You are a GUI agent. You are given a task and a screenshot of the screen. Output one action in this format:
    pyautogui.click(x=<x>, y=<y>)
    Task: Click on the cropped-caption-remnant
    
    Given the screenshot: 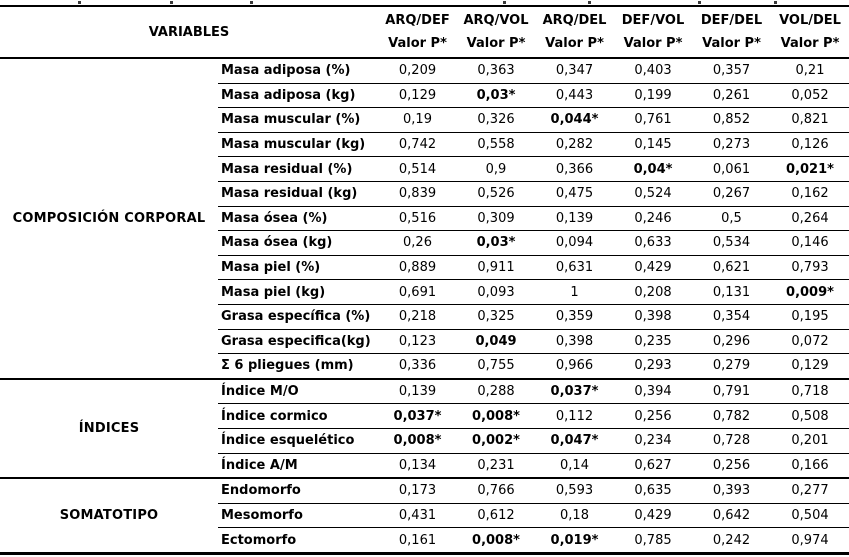 What is the action you would take?
    pyautogui.click(x=79, y=2)
    